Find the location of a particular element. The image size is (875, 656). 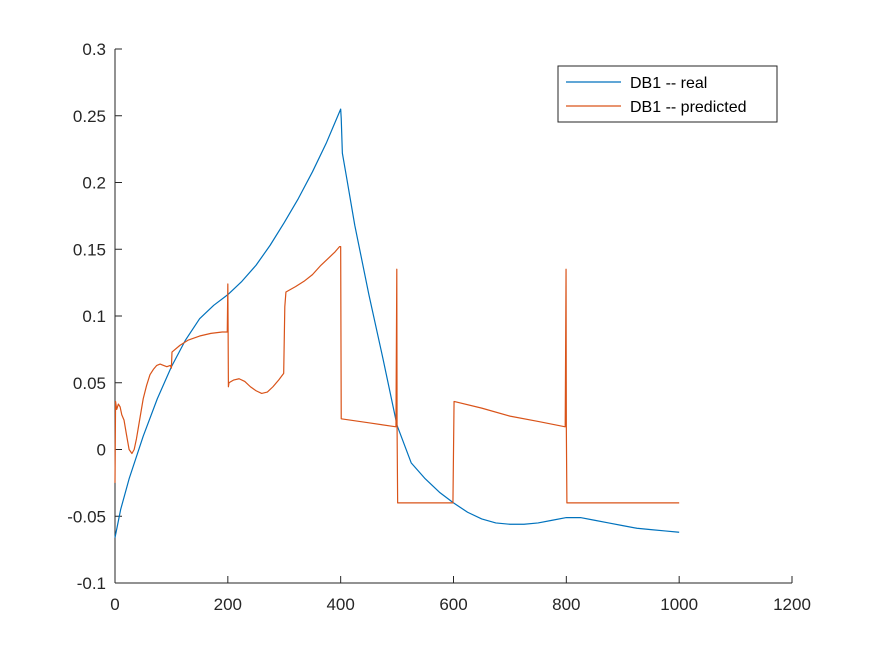

y-tick-label: 0.2 is located at coordinates (94, 183).